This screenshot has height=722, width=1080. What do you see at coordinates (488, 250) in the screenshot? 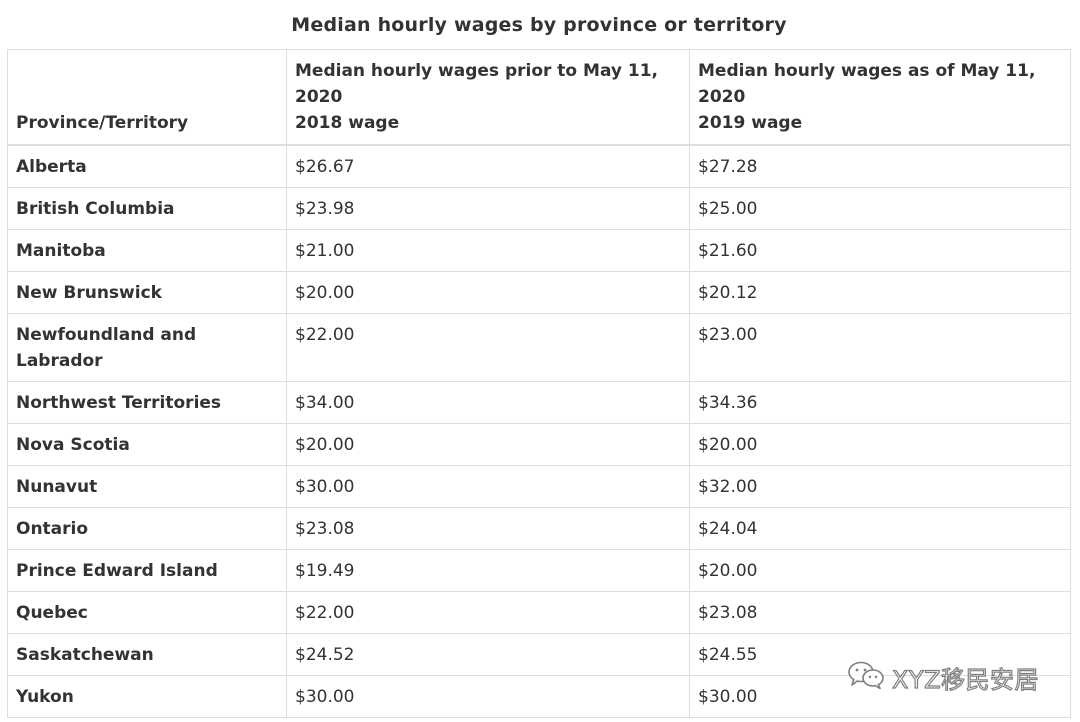
I see `wage-prior-cell: $21.00` at bounding box center [488, 250].